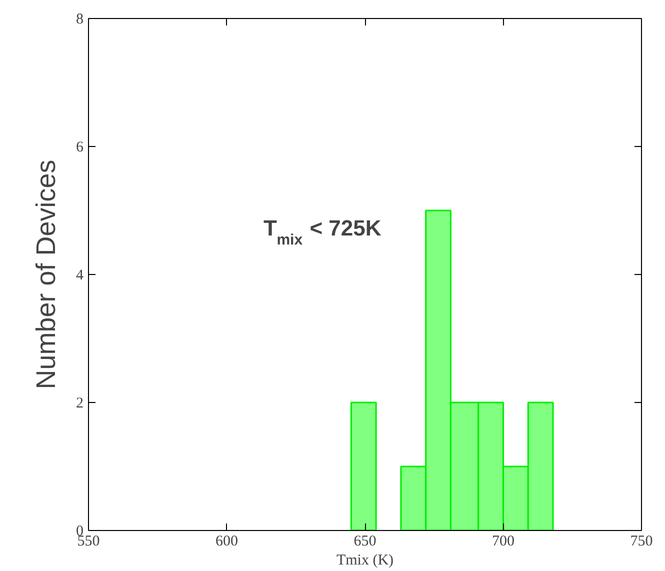 This screenshot has height=571, width=665. I want to click on x-axis-title: Tmix (K), so click(365, 560).